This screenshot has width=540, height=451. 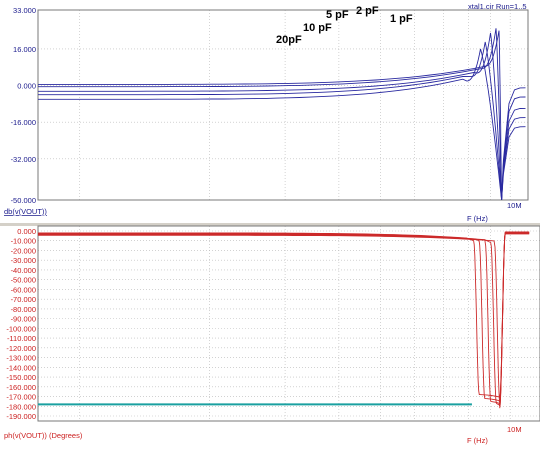 What do you see at coordinates (23, 309) in the screenshot?
I see `phase-y-tick-label: -80.000` at bounding box center [23, 309].